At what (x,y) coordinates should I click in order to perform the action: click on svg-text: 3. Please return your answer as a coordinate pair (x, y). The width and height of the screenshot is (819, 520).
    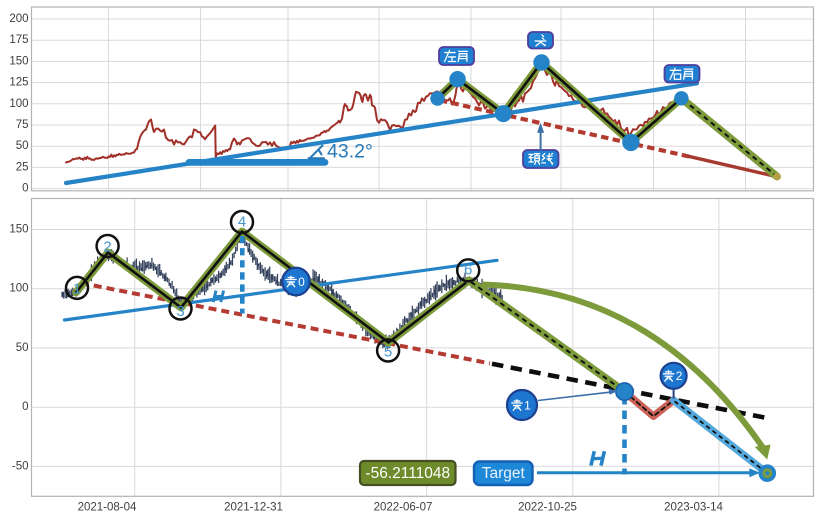
    Looking at the image, I should click on (180, 311).